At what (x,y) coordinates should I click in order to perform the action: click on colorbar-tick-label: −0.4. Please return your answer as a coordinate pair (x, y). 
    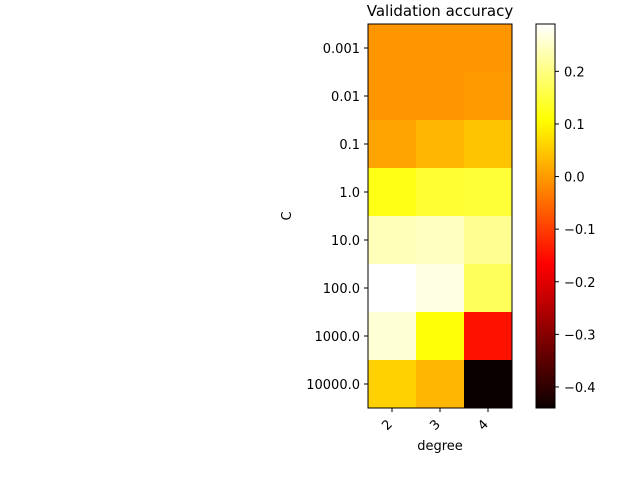
    Looking at the image, I should click on (580, 388).